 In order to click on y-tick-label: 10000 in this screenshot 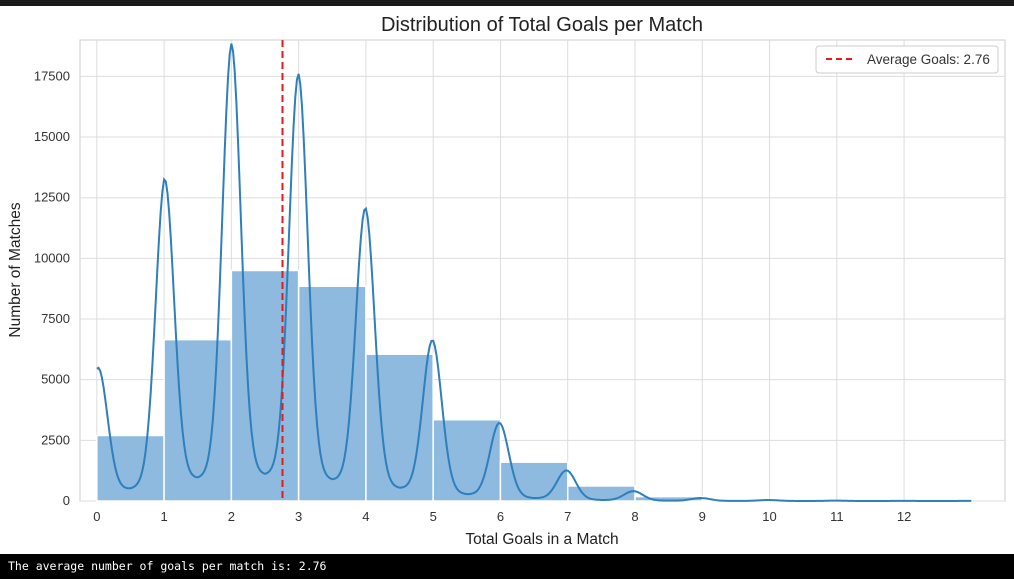, I will do `click(52, 257)`.